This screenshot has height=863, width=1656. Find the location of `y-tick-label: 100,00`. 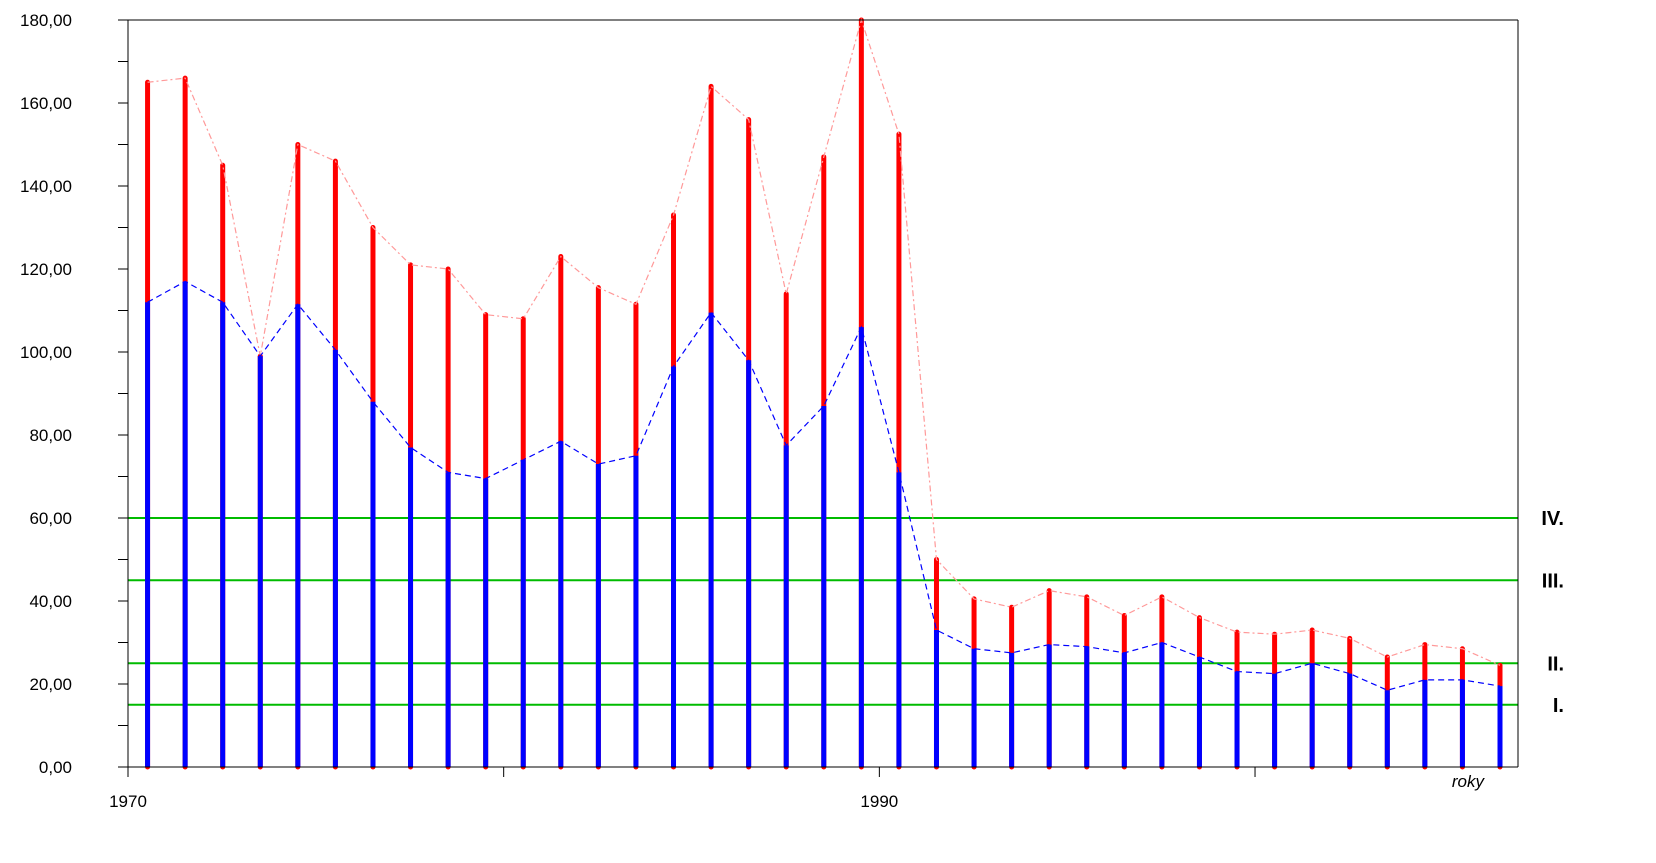

y-tick-label: 100,00 is located at coordinates (46, 352).